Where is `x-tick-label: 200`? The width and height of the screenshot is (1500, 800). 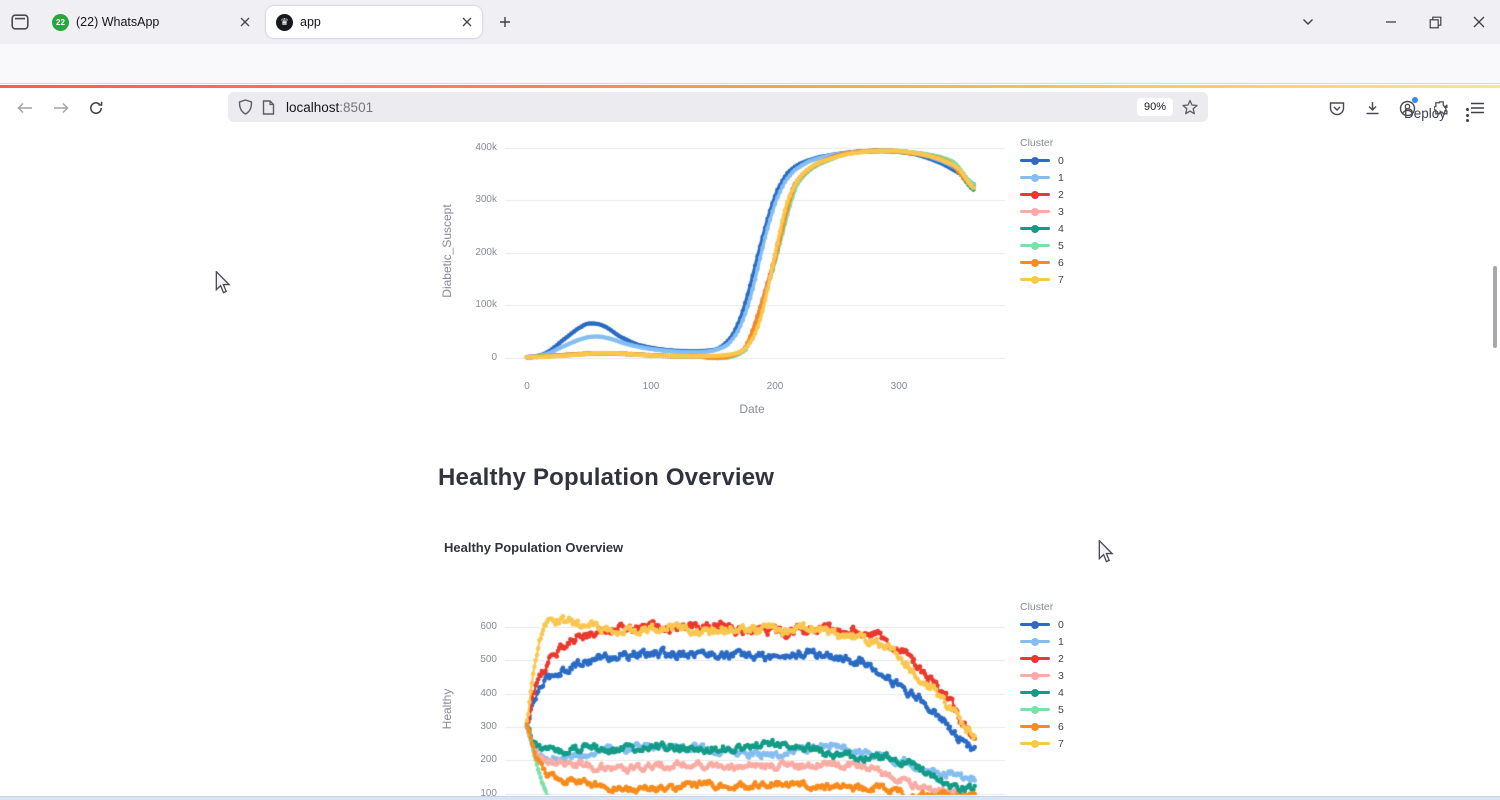 x-tick-label: 200 is located at coordinates (775, 386).